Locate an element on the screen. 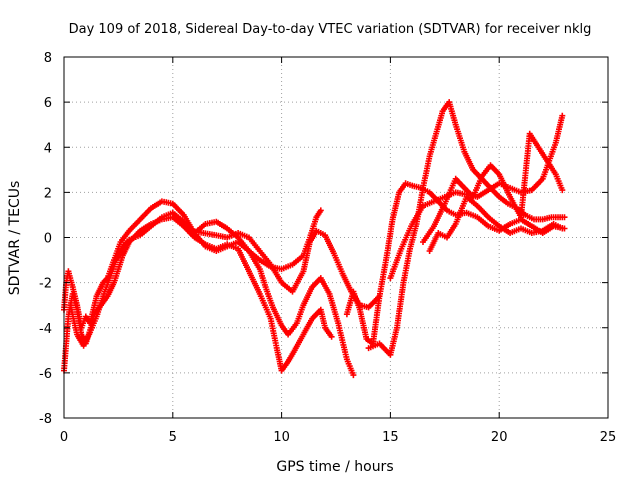  y-tick-label: -2 is located at coordinates (45, 284).